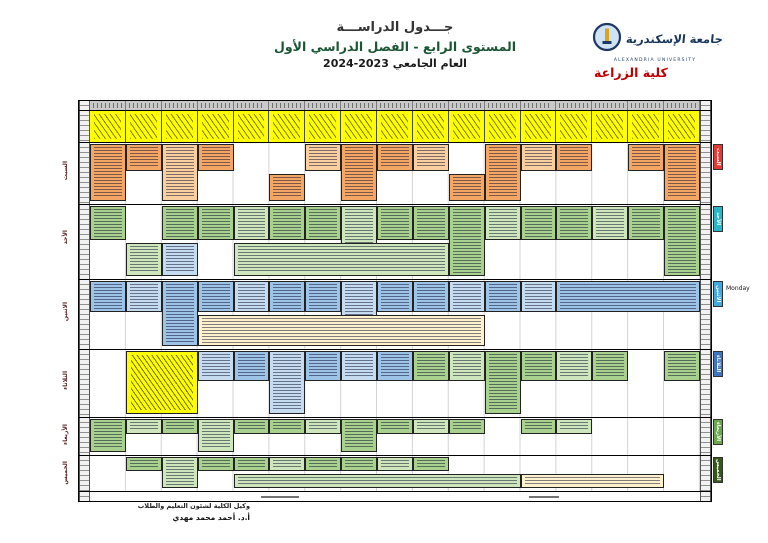 This screenshot has width=768, height=543. What do you see at coordinates (718, 157) in the screenshot?
I see `day-tab: السبت` at bounding box center [718, 157].